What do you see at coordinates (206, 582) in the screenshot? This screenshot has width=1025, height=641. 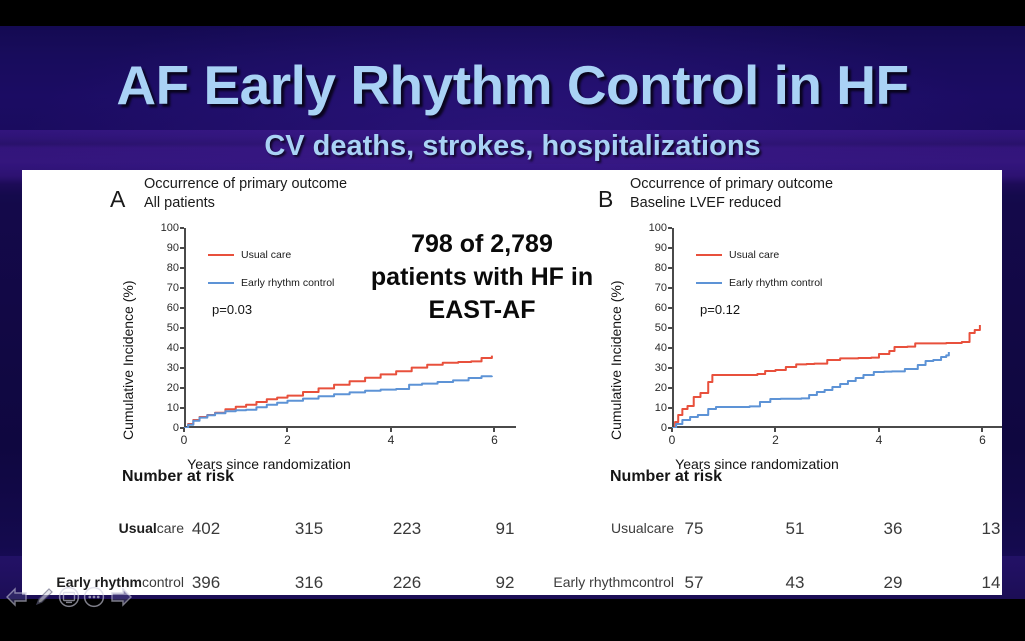 I see `panel-a-risk-early-y0: 396` at bounding box center [206, 582].